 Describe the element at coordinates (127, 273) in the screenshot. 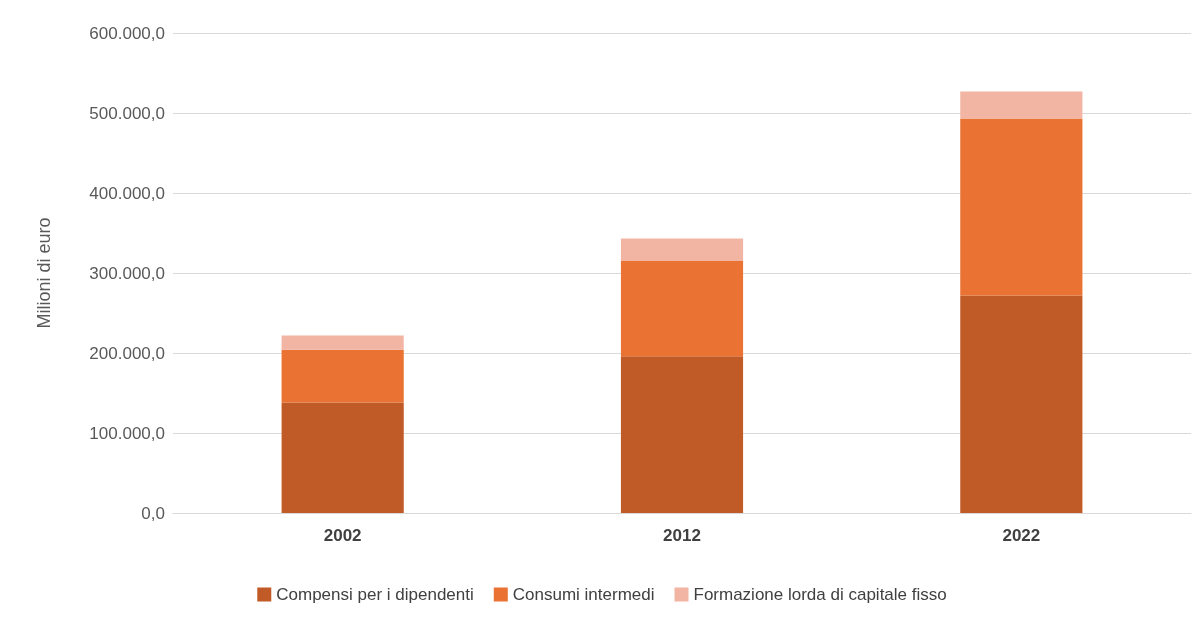

I see `y-tick-label: 300.000,0` at that location.